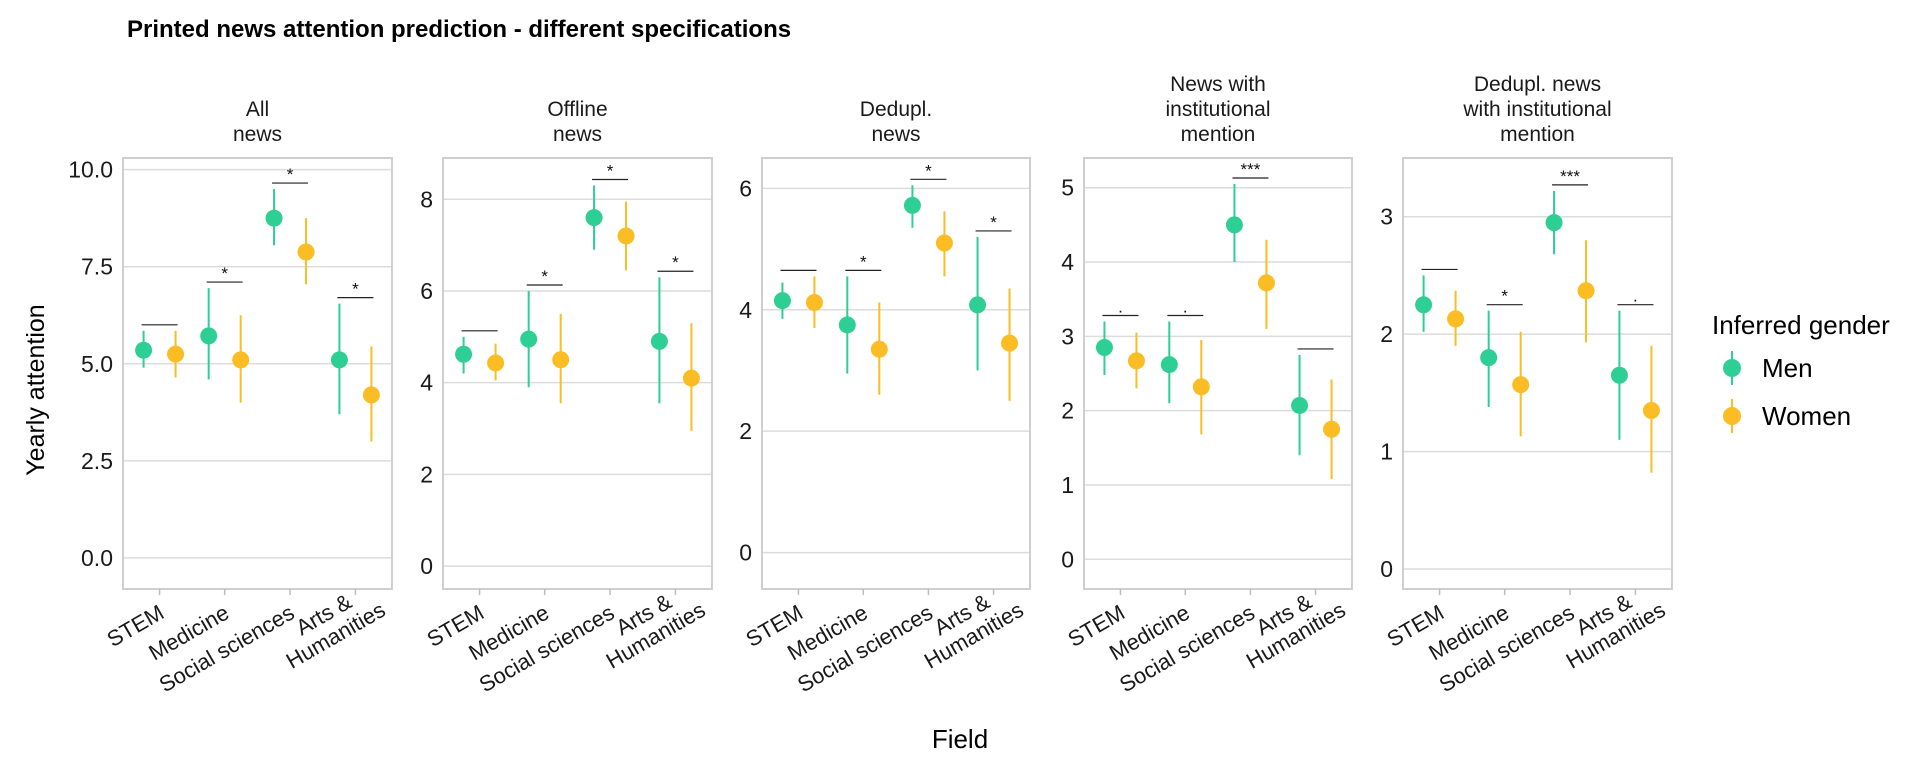 The width and height of the screenshot is (1920, 768). What do you see at coordinates (896, 373) in the screenshot?
I see `panel-3-border` at bounding box center [896, 373].